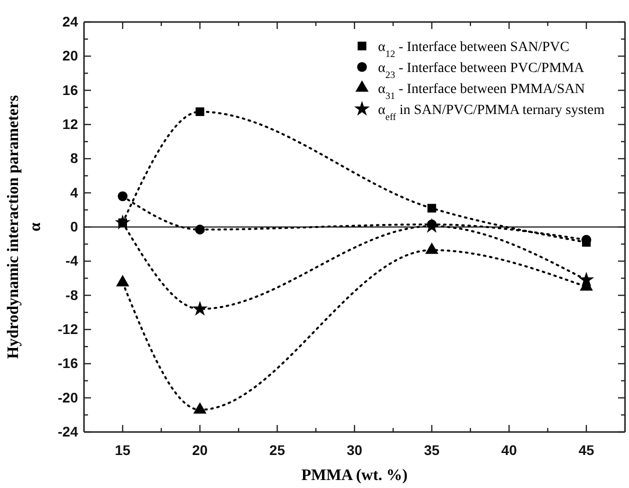 The width and height of the screenshot is (629, 488). What do you see at coordinates (70, 21) in the screenshot?
I see `y-tick-label: 24` at bounding box center [70, 21].